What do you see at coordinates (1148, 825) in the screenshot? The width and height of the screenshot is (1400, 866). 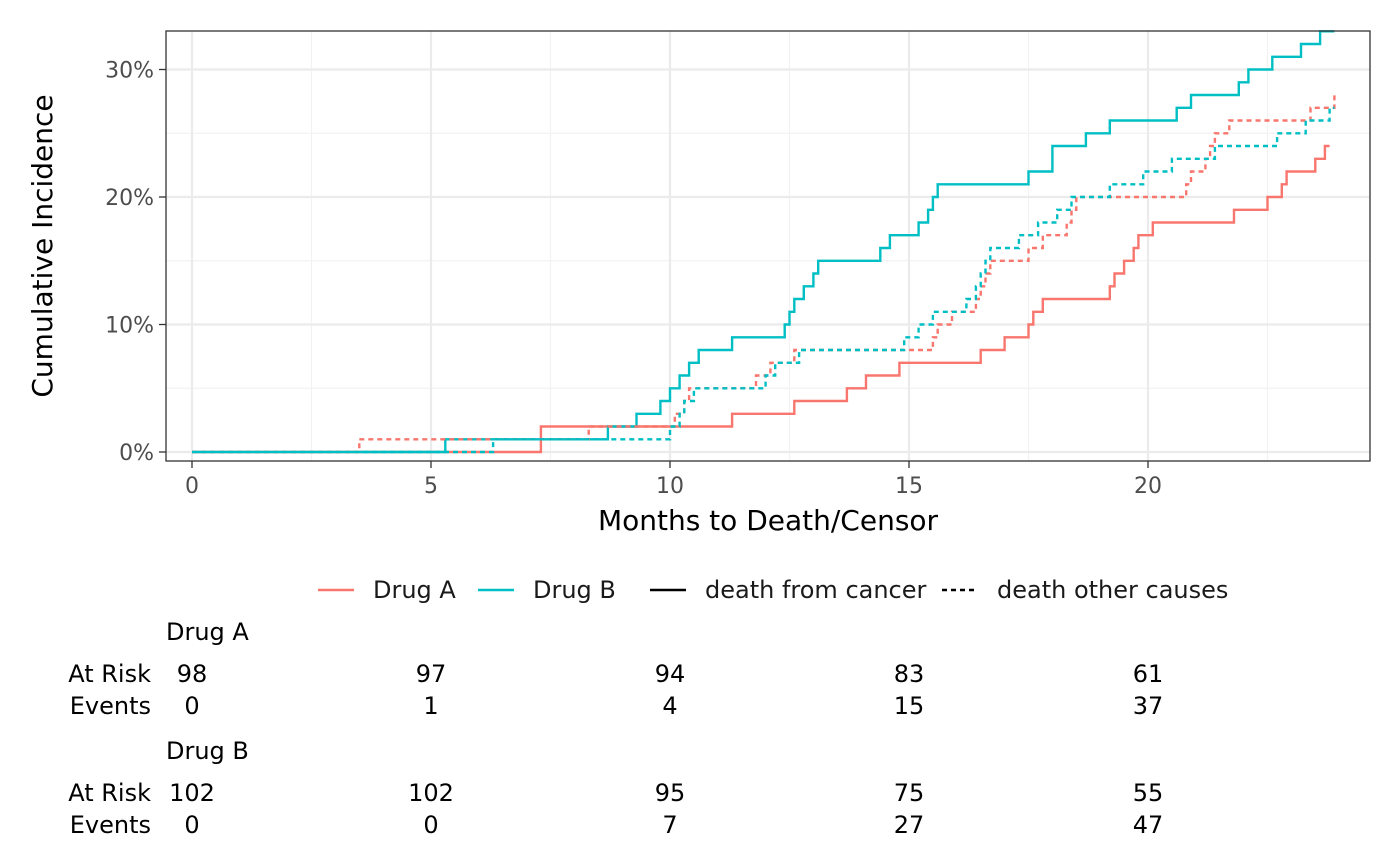 I see `risk-events-value: 47` at bounding box center [1148, 825].